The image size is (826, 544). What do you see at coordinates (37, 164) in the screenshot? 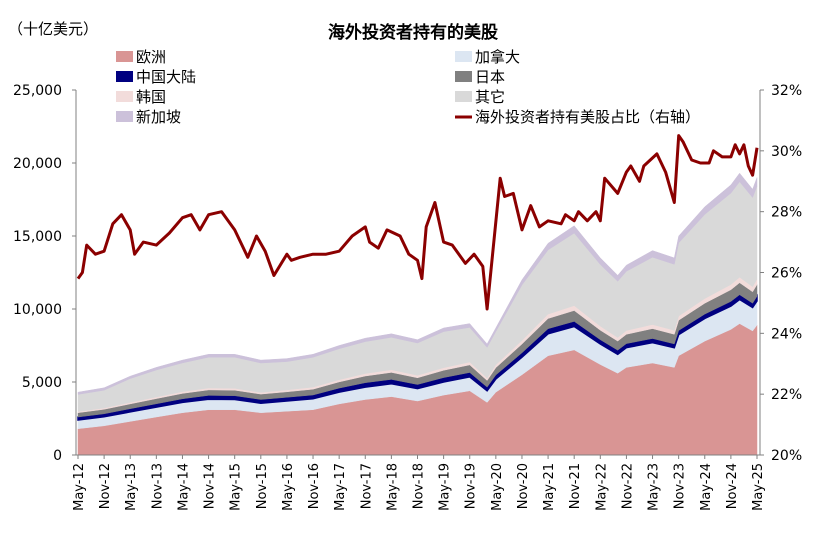
I see `left-tick-label: 20,000` at bounding box center [37, 164].